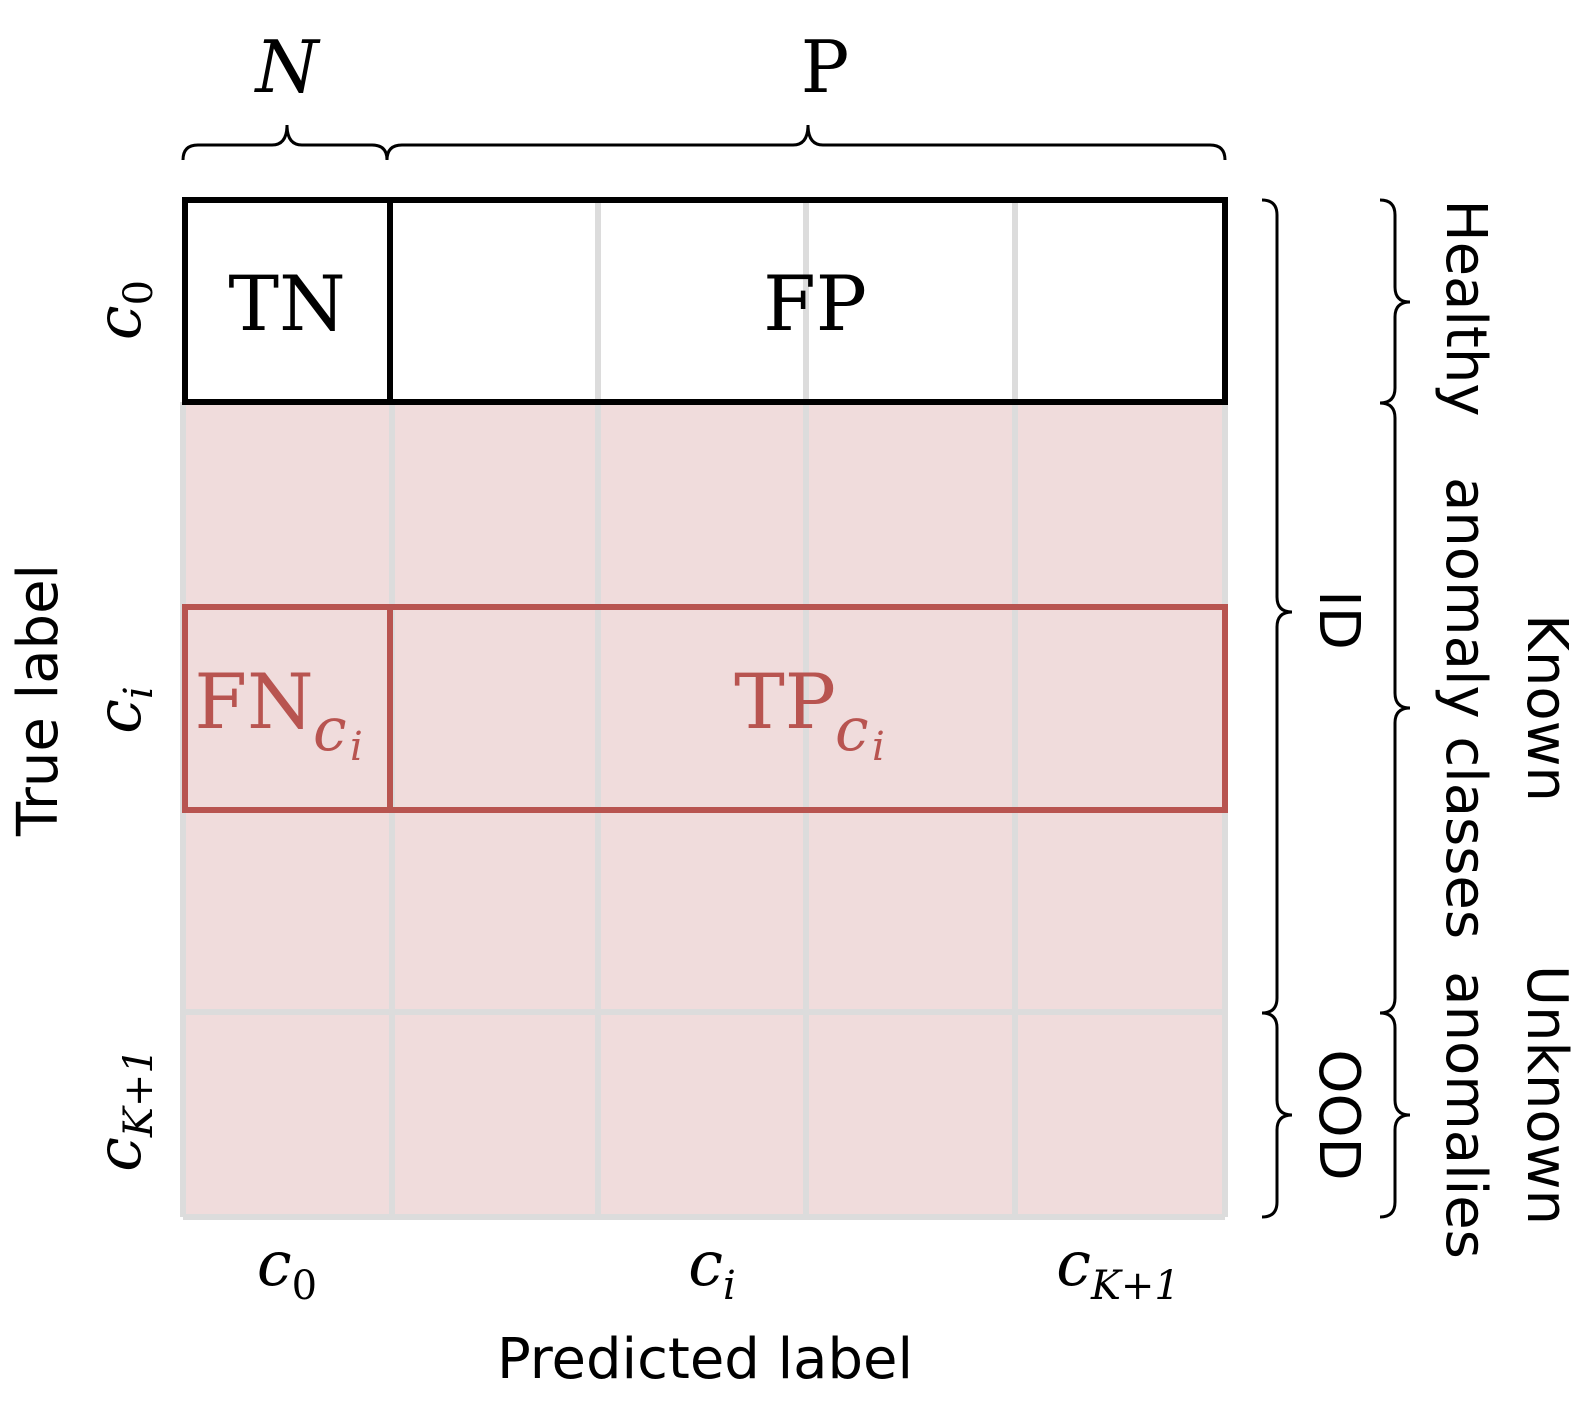  What do you see at coordinates (852, 730) in the screenshot?
I see `cell-tp-sub: c` at bounding box center [852, 730].